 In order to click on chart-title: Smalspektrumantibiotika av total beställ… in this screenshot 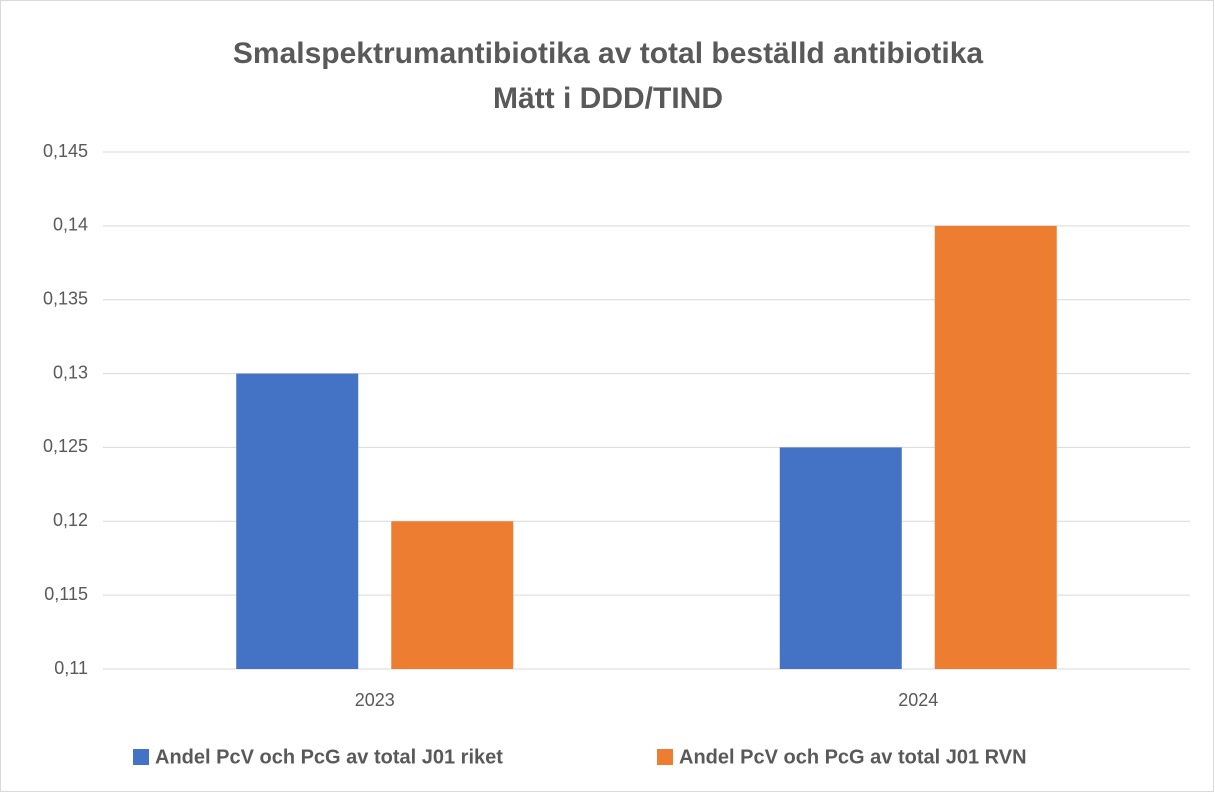, I will do `click(608, 53)`.